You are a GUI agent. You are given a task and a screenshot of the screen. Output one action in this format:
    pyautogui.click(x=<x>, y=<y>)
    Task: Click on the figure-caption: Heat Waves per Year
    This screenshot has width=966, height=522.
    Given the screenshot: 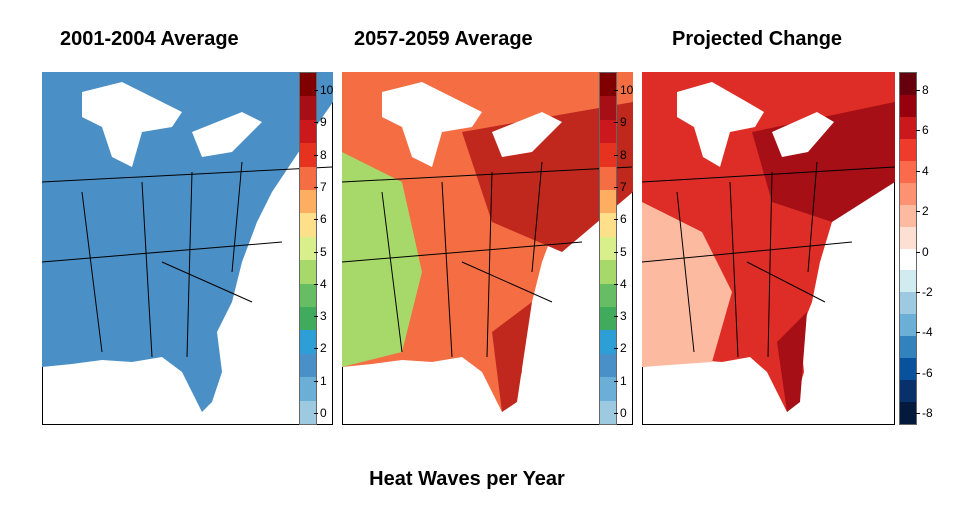 What is the action you would take?
    pyautogui.click(x=467, y=479)
    